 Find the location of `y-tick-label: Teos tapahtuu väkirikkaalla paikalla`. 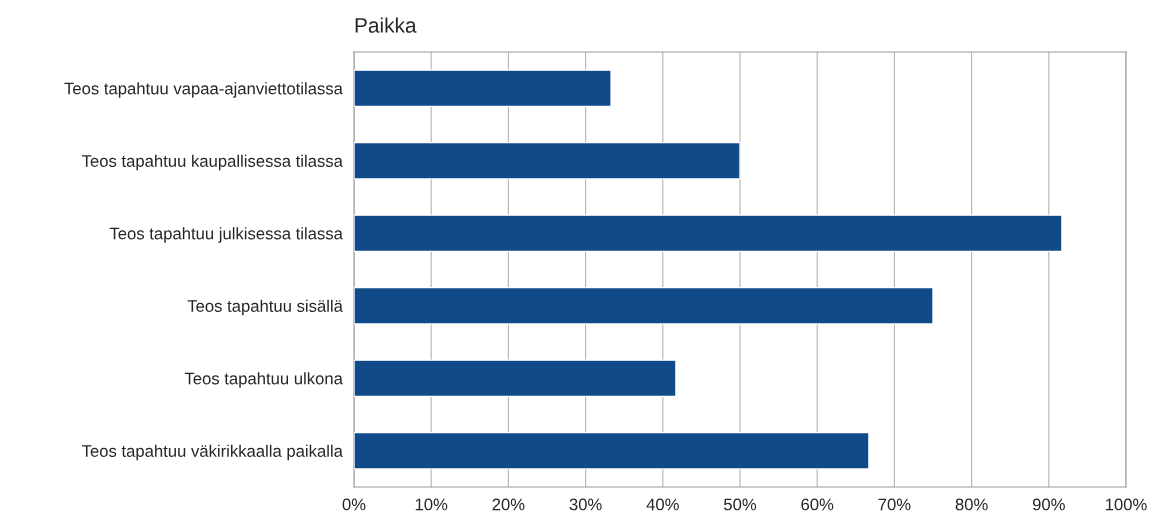

y-tick-label: Teos tapahtuu väkirikkaalla paikalla is located at coordinates (212, 452).